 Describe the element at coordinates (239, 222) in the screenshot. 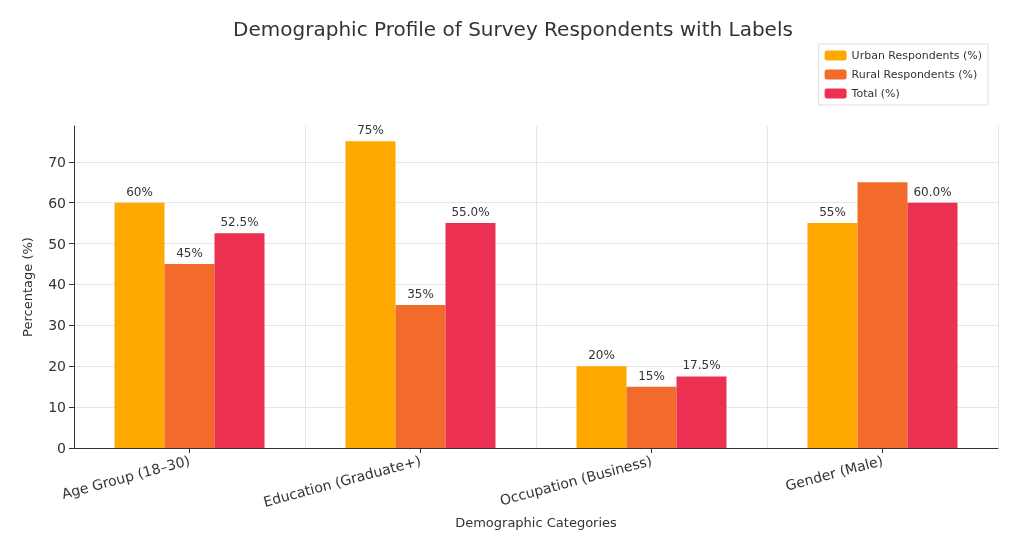

I see `data-label: 52.5%` at that location.